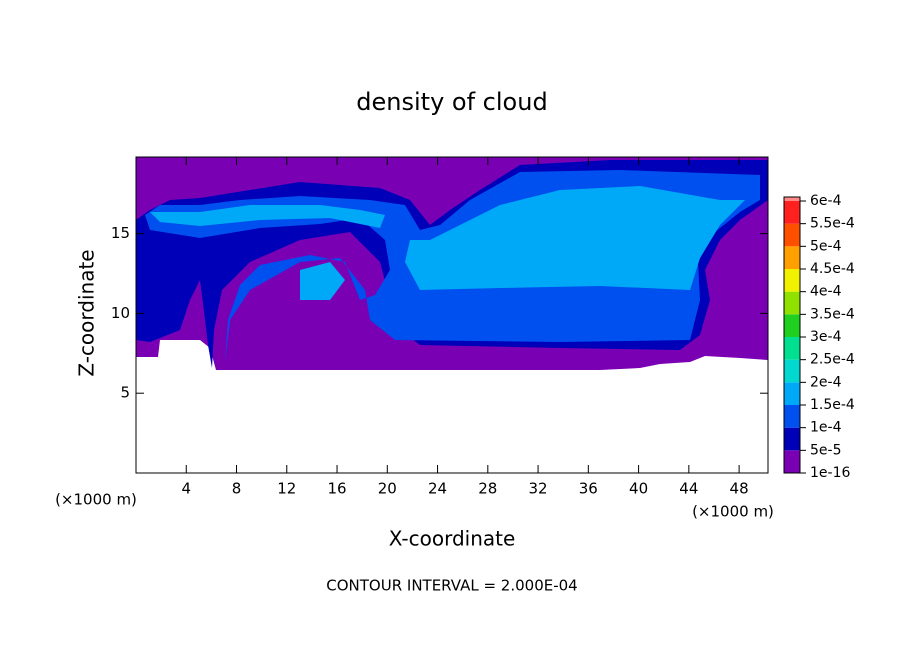 The width and height of the screenshot is (904, 654). Describe the element at coordinates (120, 233) in the screenshot. I see `y-tick-label: 15` at that location.